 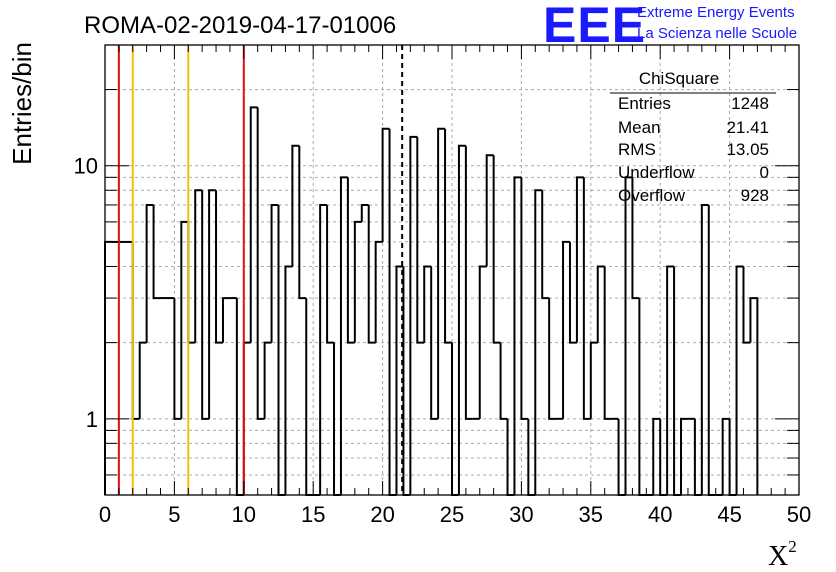 I want to click on x-axis-label: X2, so click(x=782, y=554).